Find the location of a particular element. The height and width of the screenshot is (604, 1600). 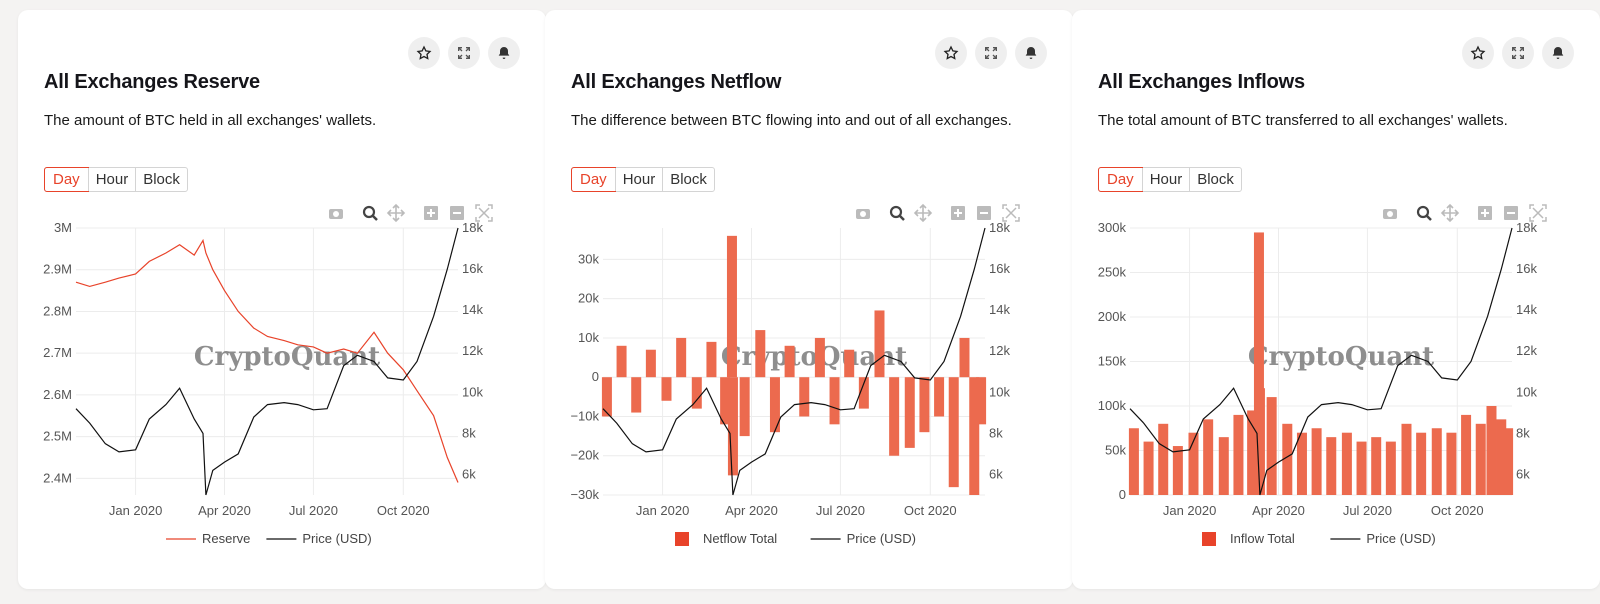

y-left-tick-label: 200k is located at coordinates (1112, 316).